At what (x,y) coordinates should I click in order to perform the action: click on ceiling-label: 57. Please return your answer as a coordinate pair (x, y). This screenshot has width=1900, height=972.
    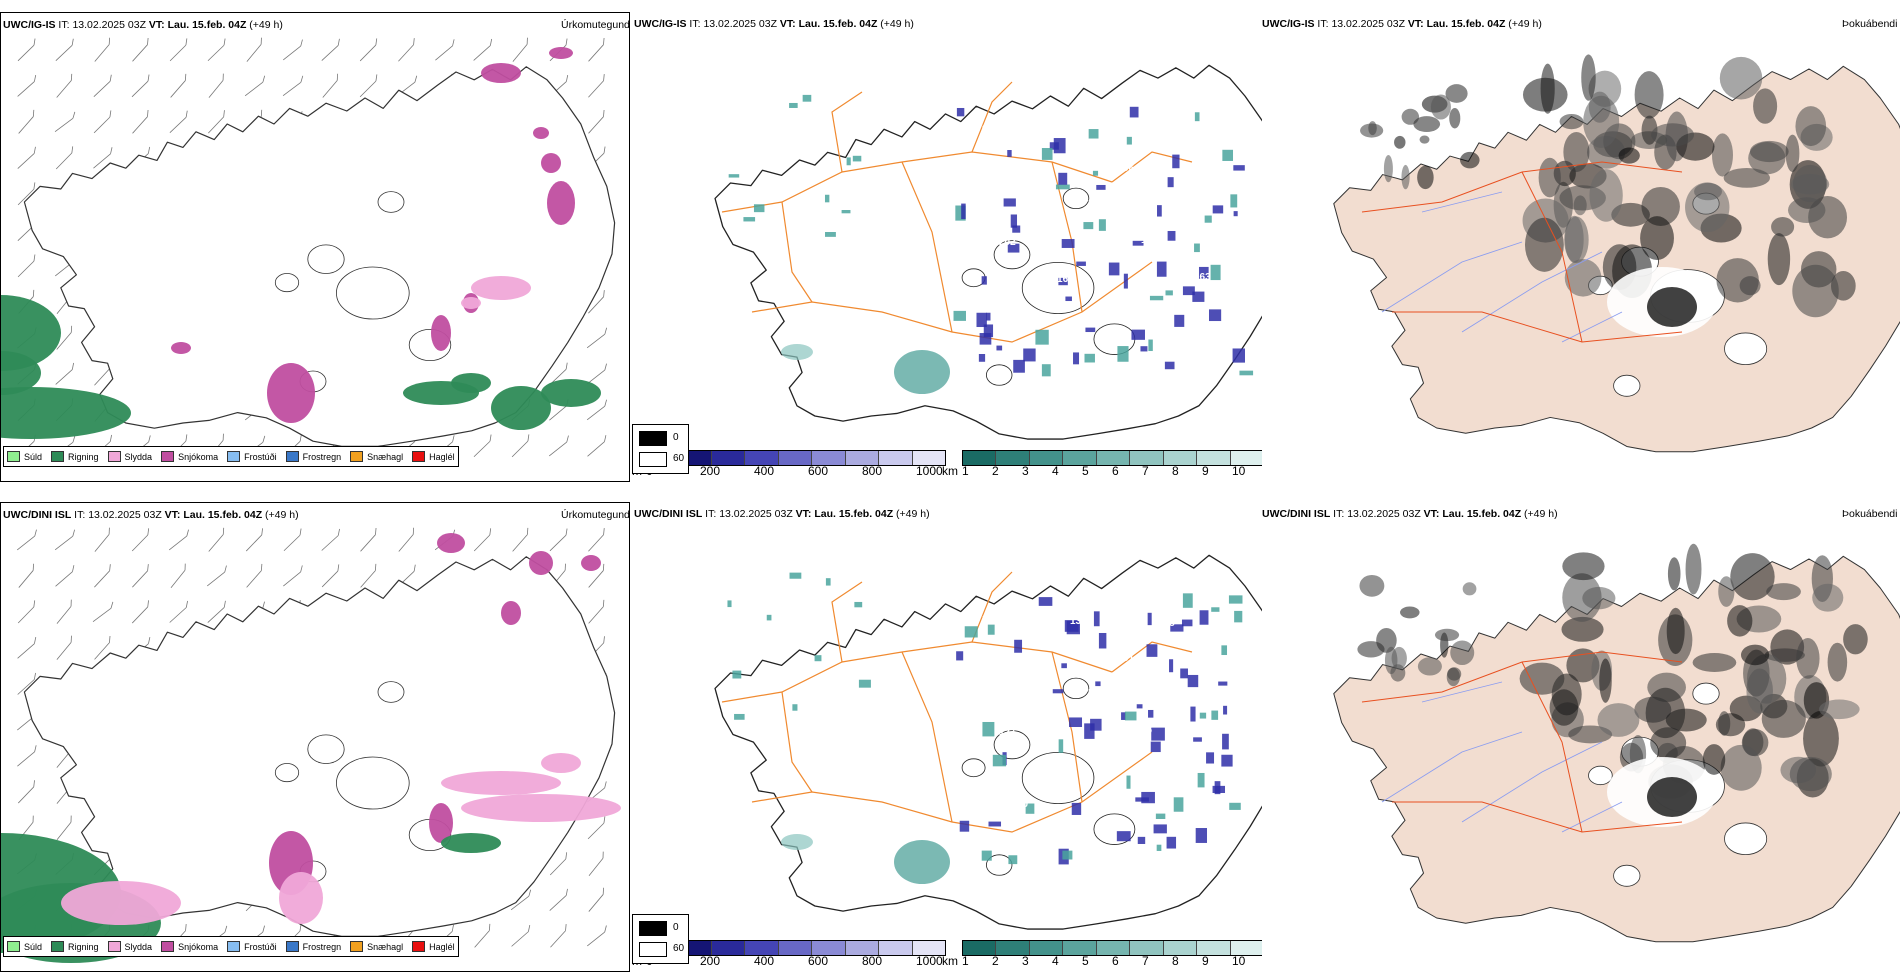
    Looking at the image, I should click on (1041, 656).